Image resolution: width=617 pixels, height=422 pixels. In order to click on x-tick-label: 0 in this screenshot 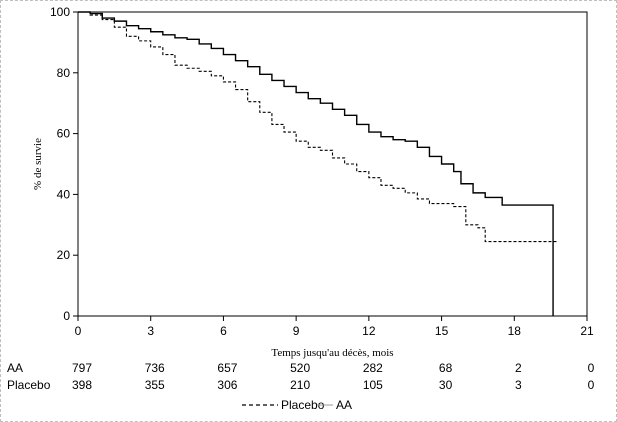, I will do `click(78, 331)`.